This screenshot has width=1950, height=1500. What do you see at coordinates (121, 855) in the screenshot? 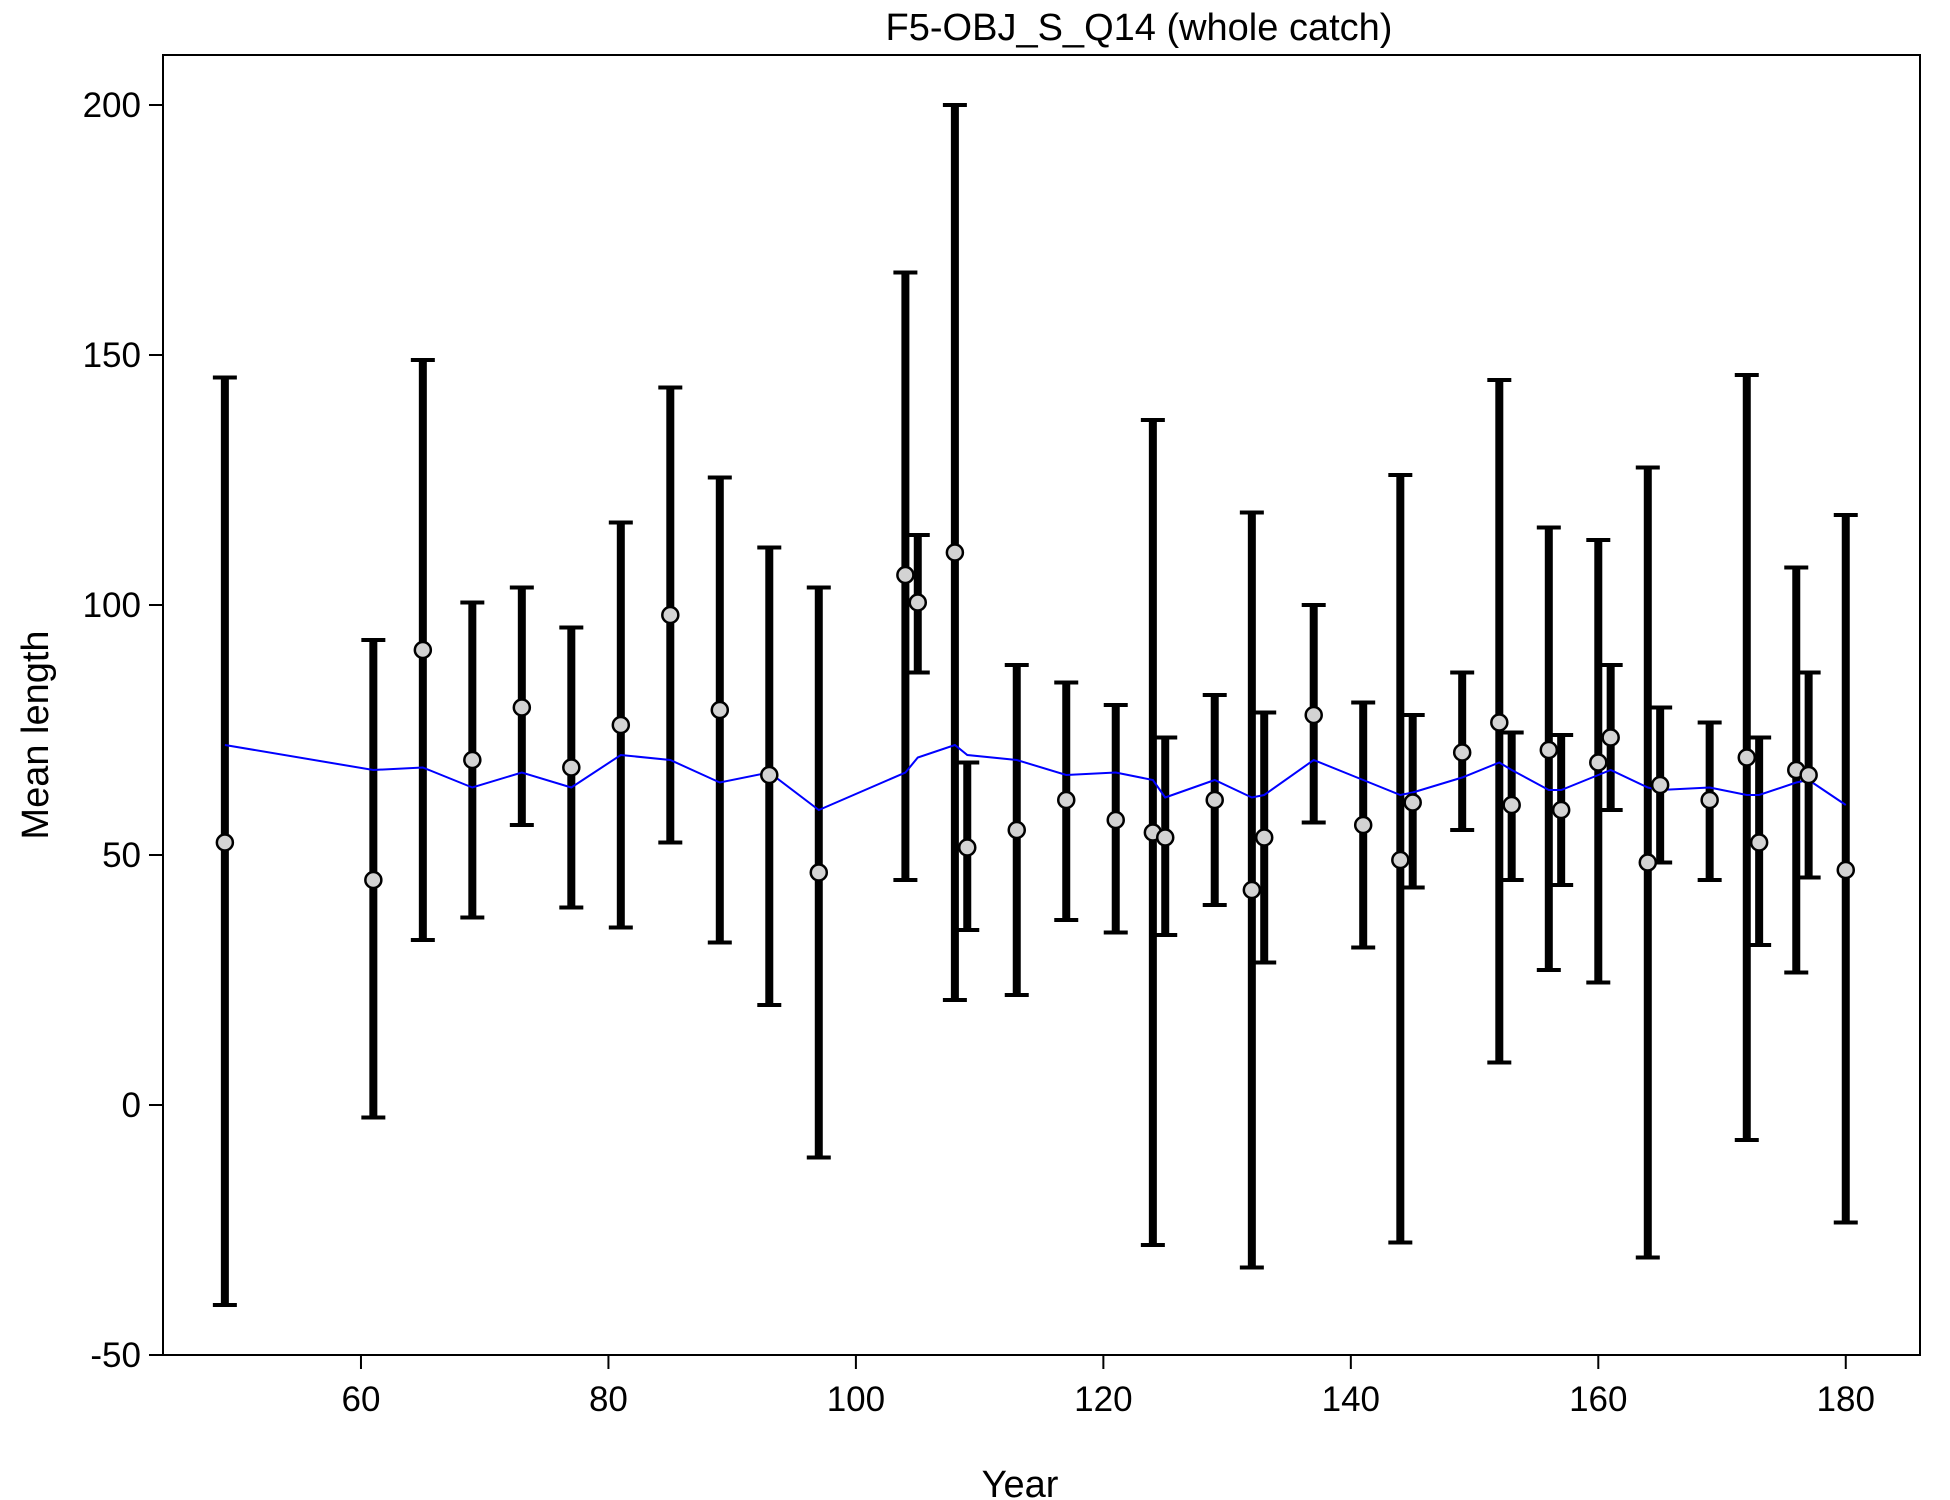
I see `y-tick-label: 50` at bounding box center [121, 855].